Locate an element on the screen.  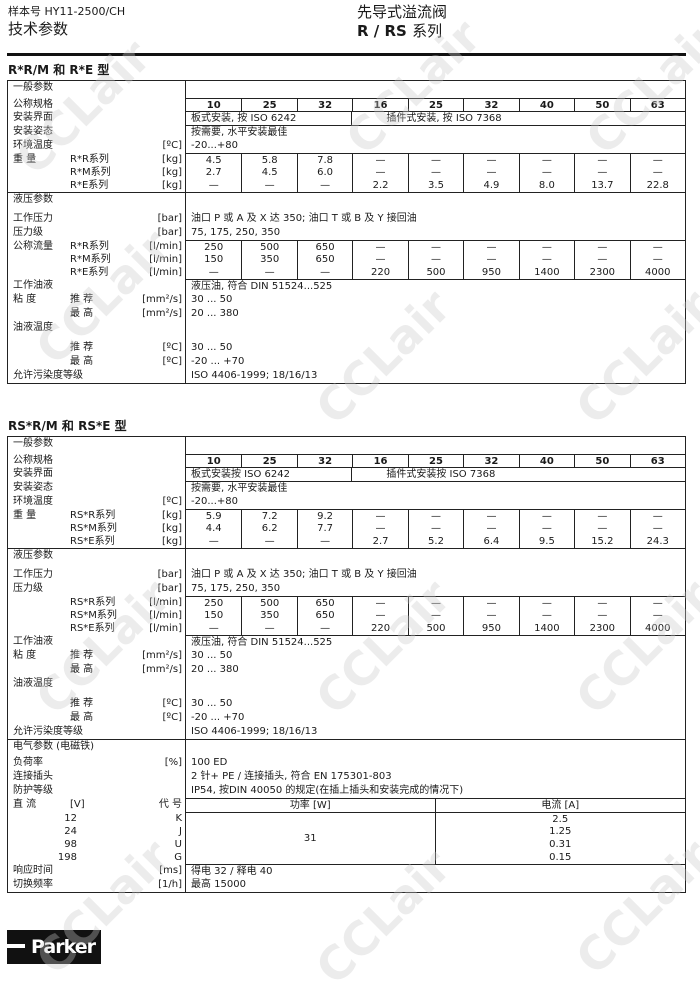
row-label: 油液温度 is located at coordinates (97, 687).